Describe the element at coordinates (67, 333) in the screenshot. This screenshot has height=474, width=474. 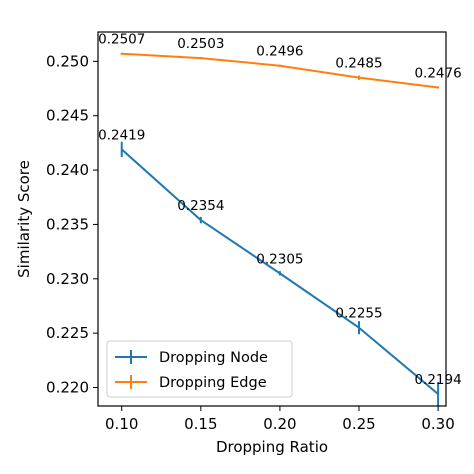
I see `y-tick-label: 0.225` at that location.